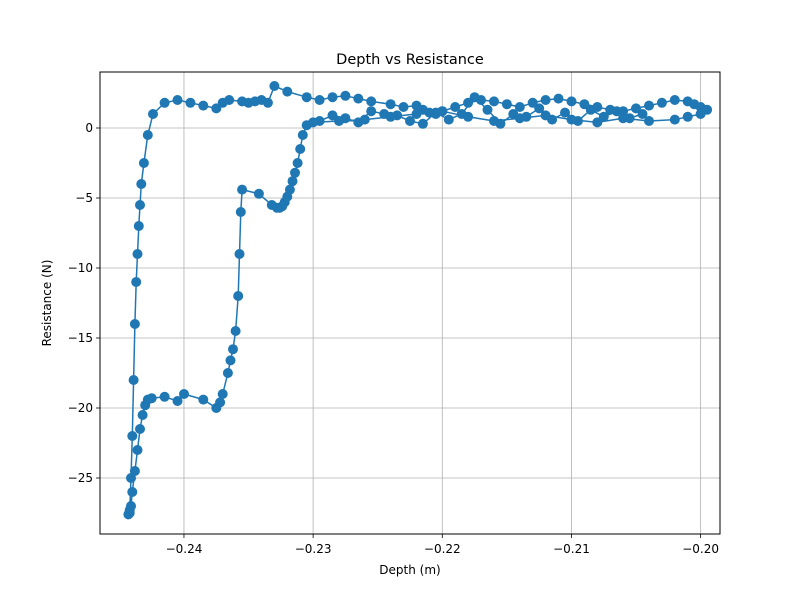  Describe the element at coordinates (84, 198) in the screenshot. I see `y-tick-label: −5` at that location.